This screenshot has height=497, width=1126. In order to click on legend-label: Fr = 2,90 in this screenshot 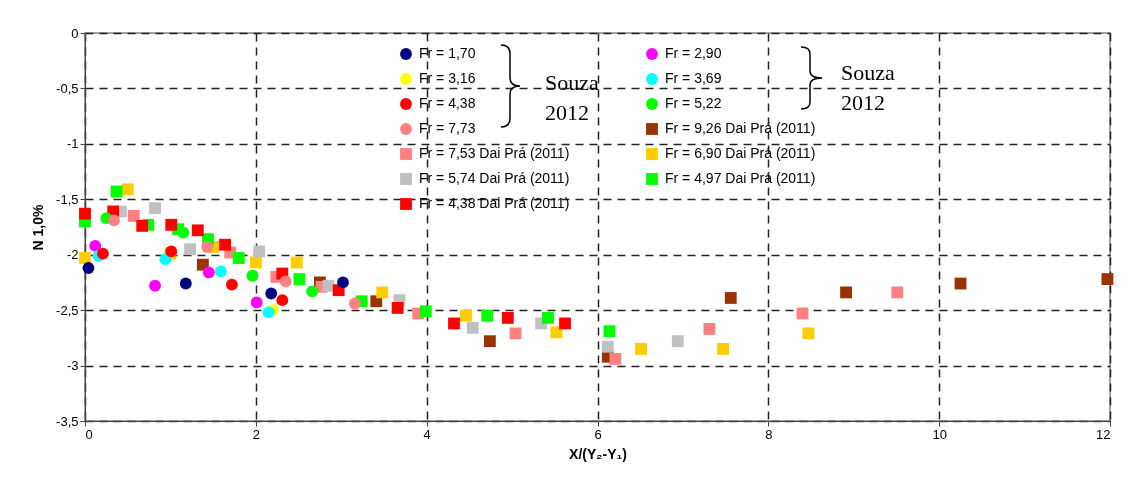, I will do `click(693, 53)`.